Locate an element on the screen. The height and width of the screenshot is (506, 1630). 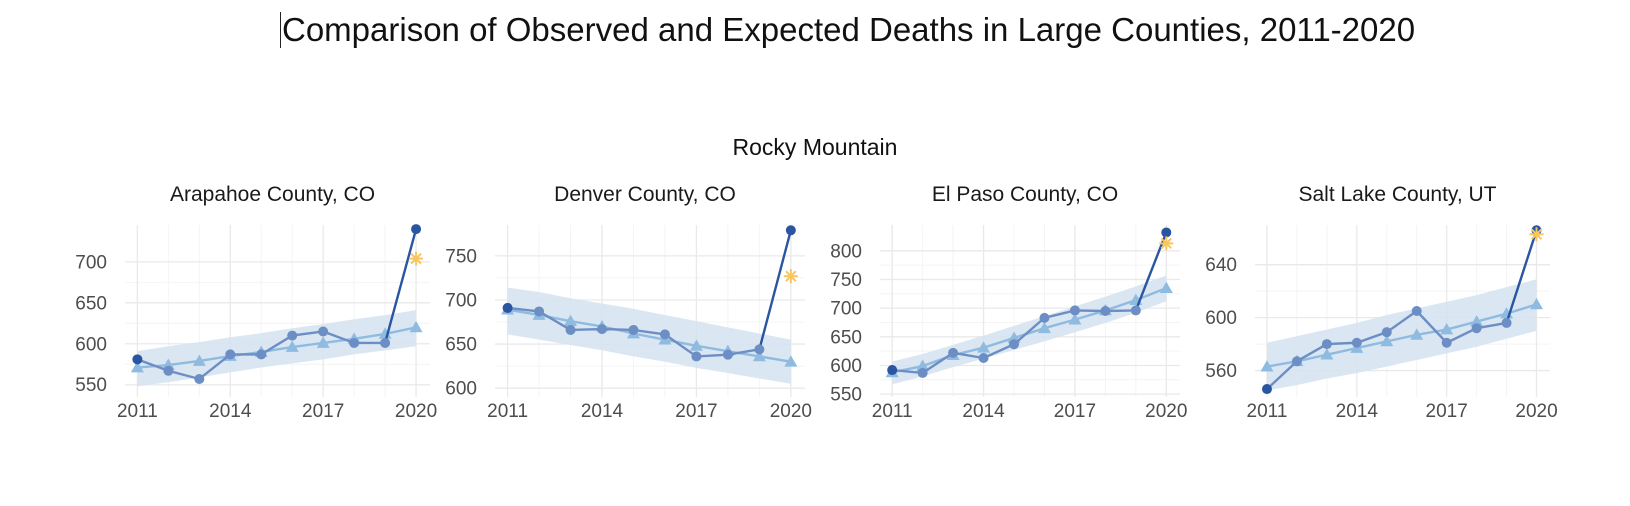
y-tick-label: 750 is located at coordinates (461, 256).